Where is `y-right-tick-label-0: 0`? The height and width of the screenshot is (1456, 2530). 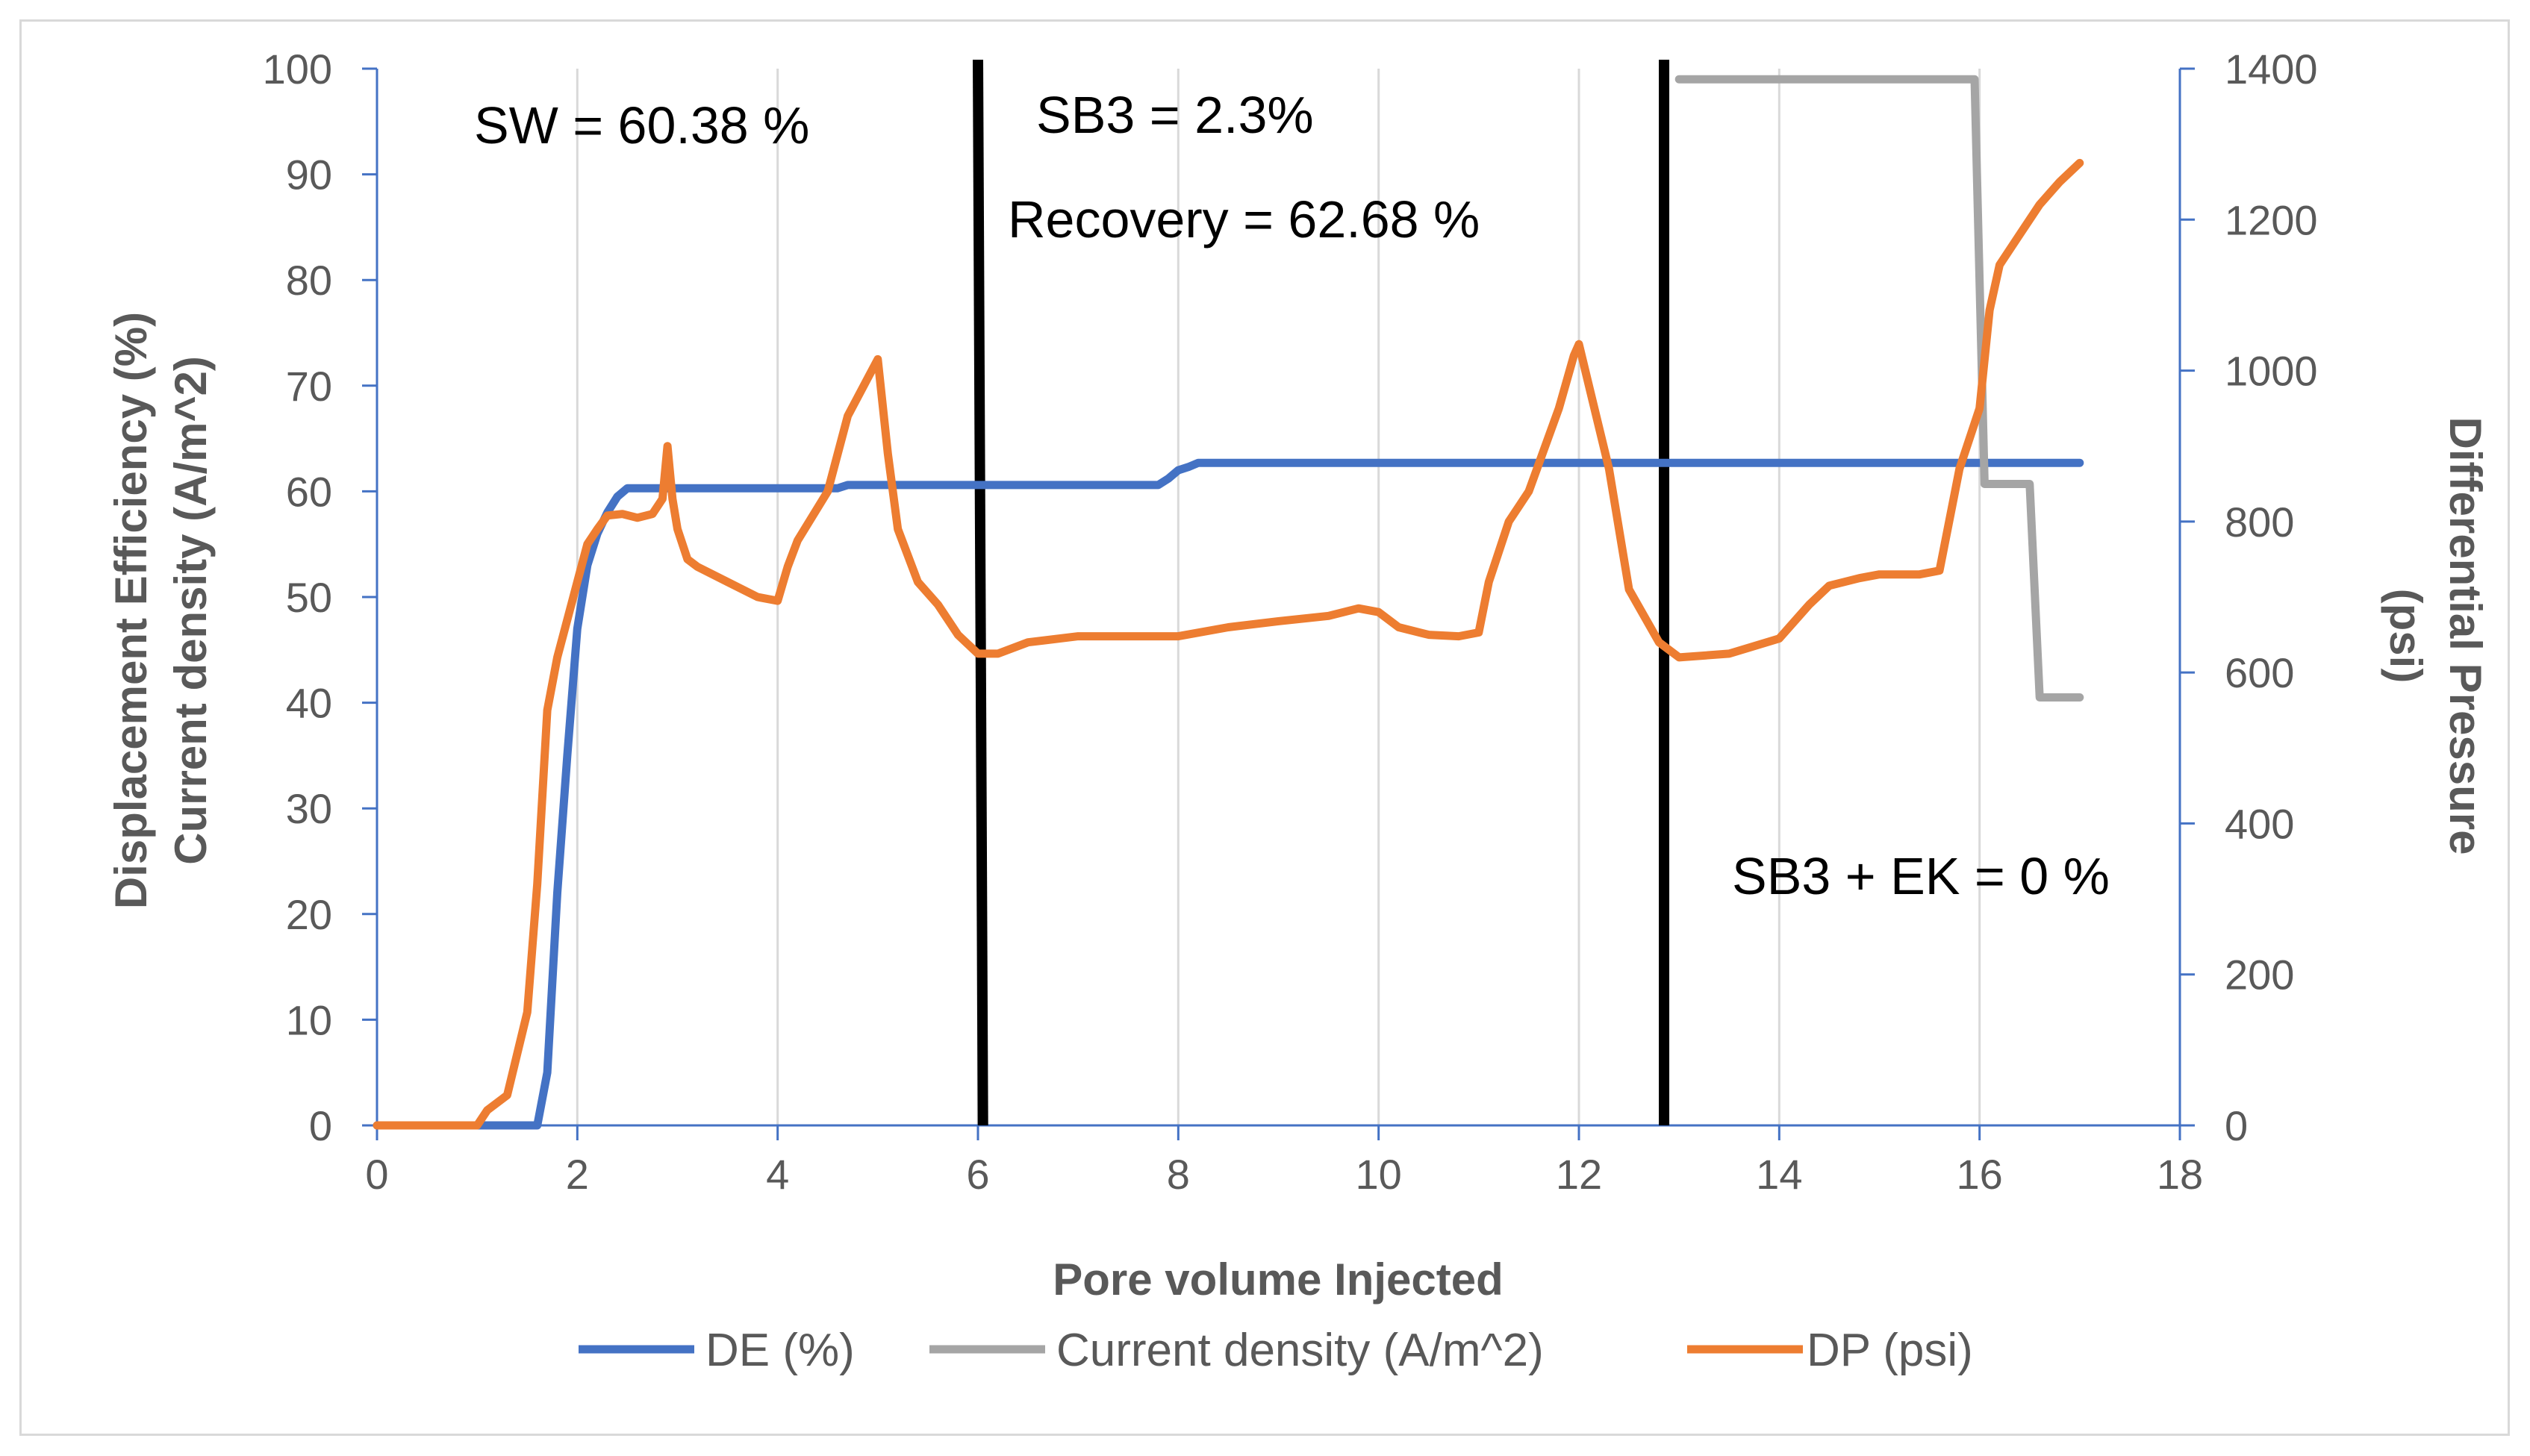
y-right-tick-label-0: 0 is located at coordinates (2237, 1125).